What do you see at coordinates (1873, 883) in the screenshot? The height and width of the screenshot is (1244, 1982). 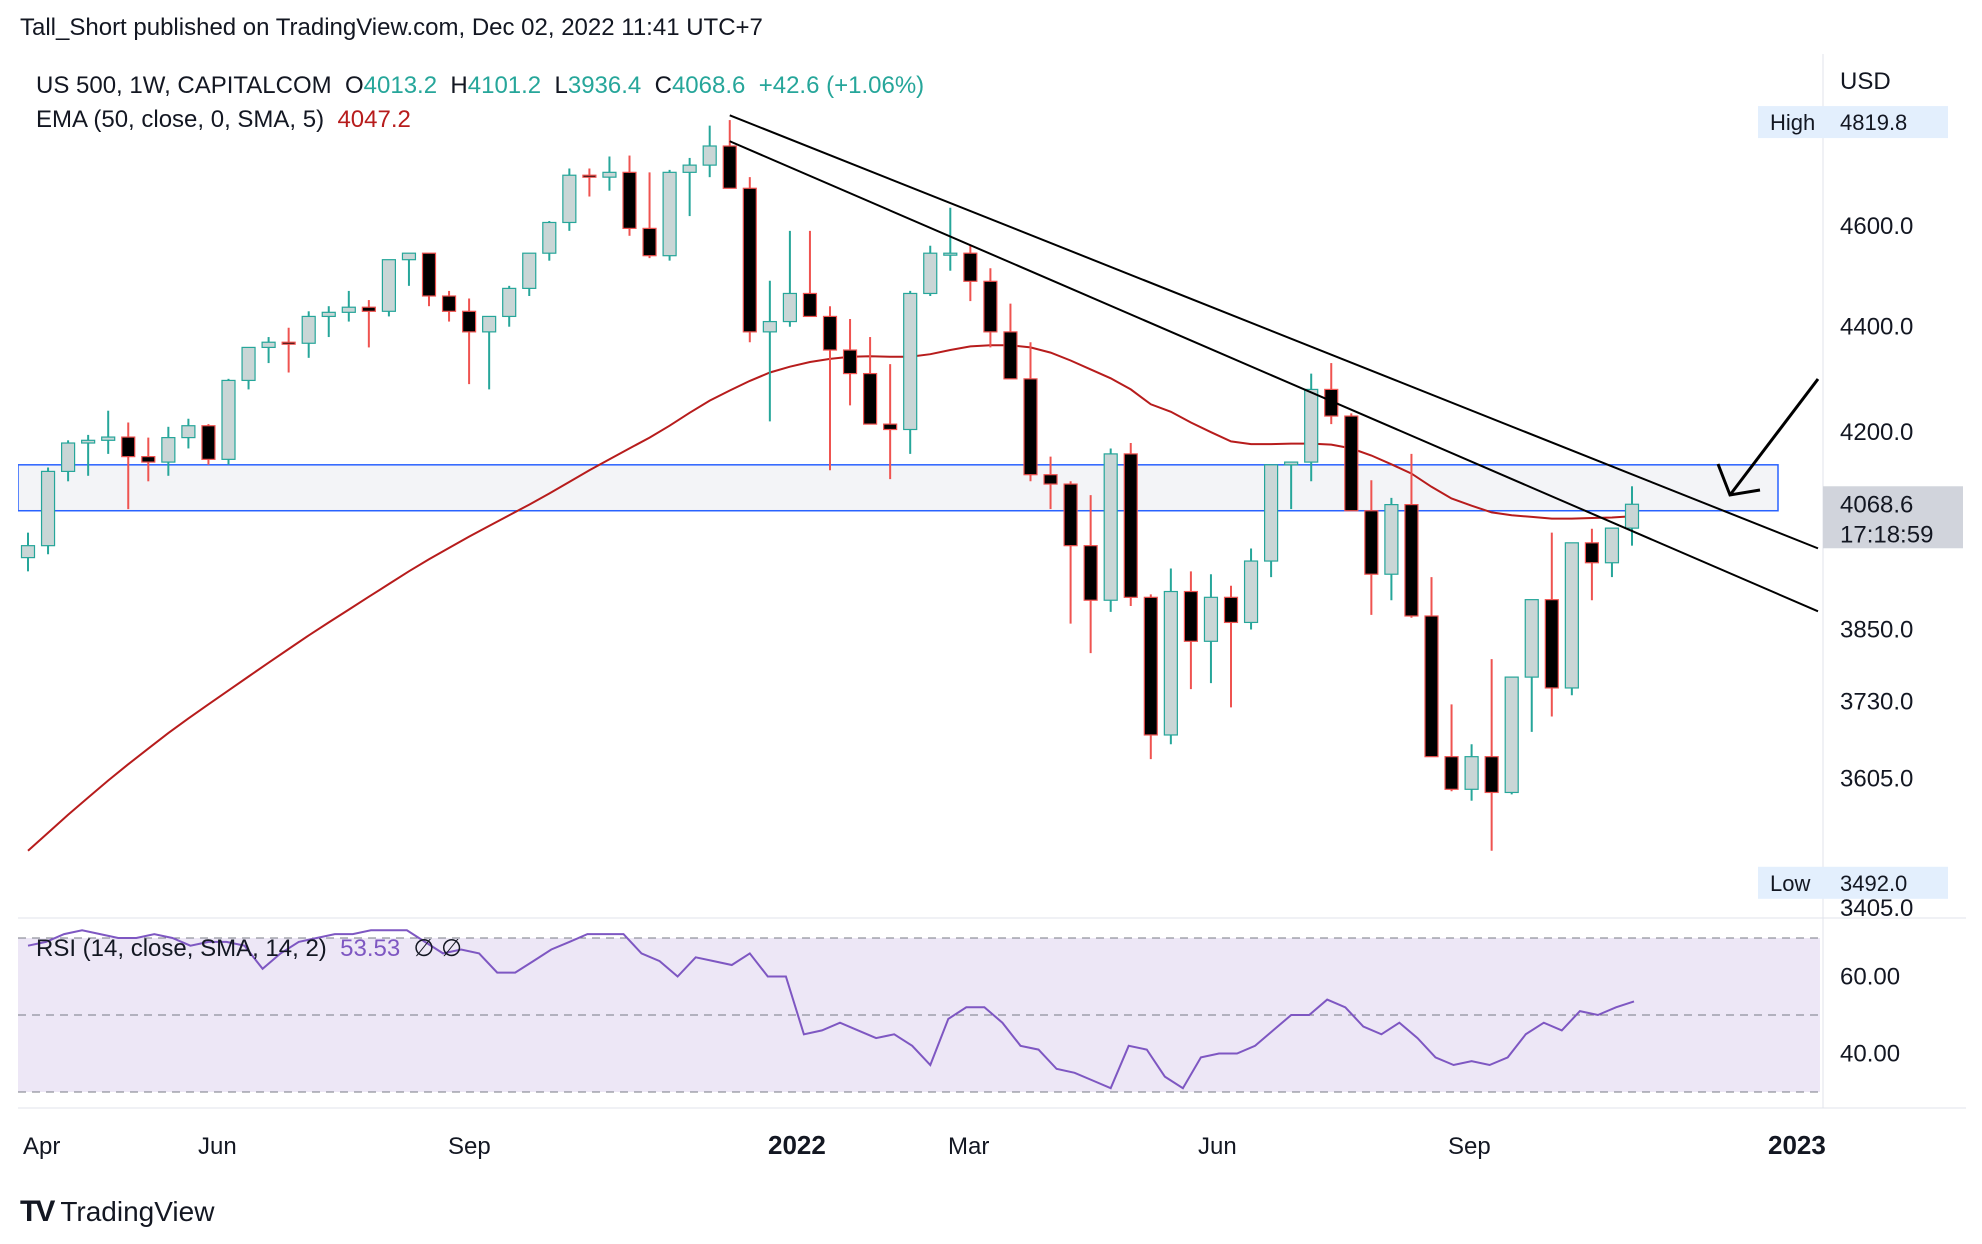 I see `low-marker-value: 3492.0` at bounding box center [1873, 883].